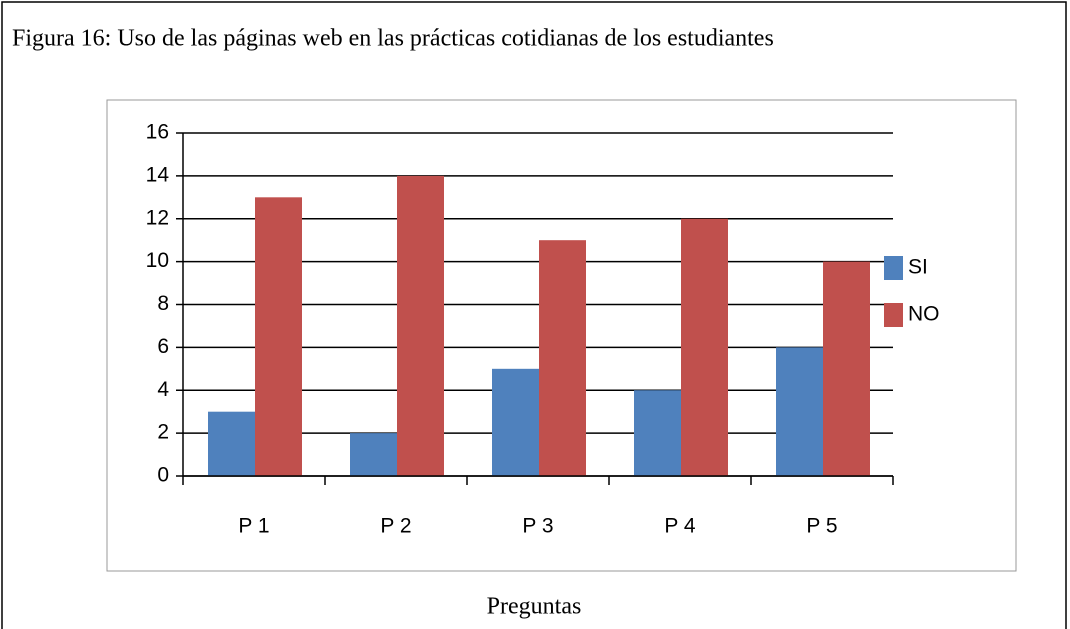  I want to click on y-tick-label: 8, so click(163, 303).